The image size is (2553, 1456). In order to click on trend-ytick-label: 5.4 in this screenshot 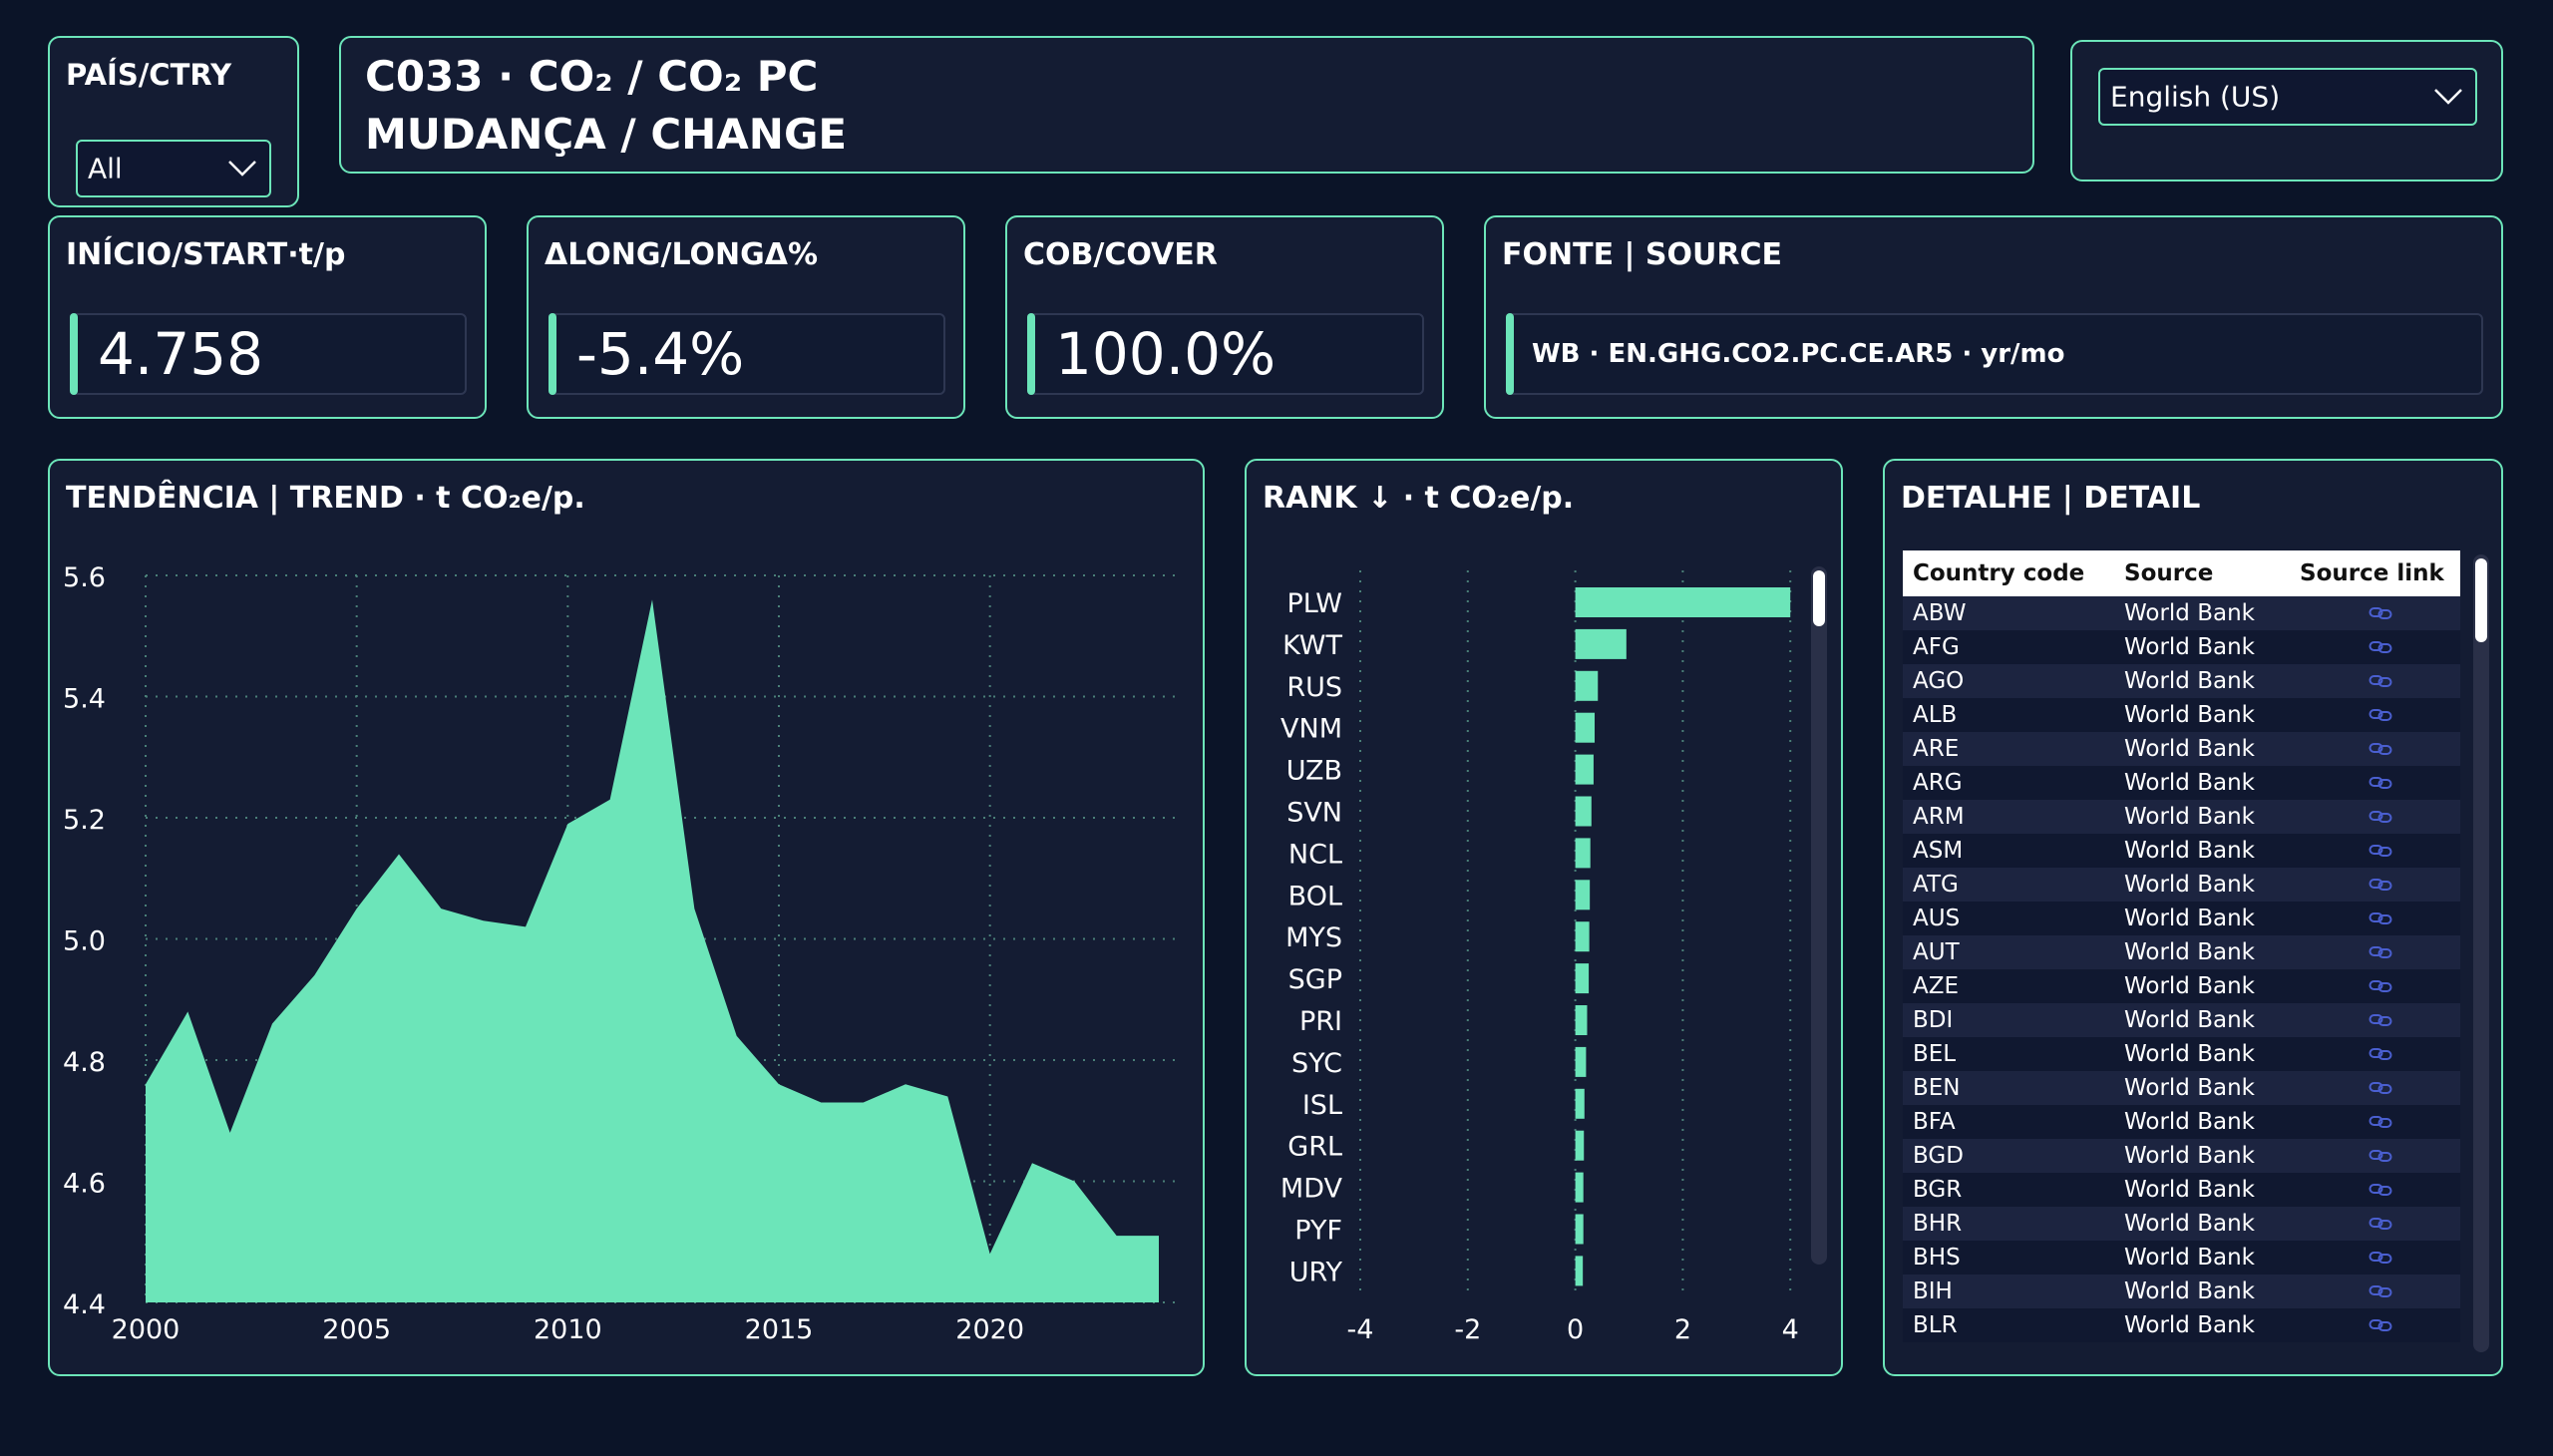, I will do `click(85, 699)`.